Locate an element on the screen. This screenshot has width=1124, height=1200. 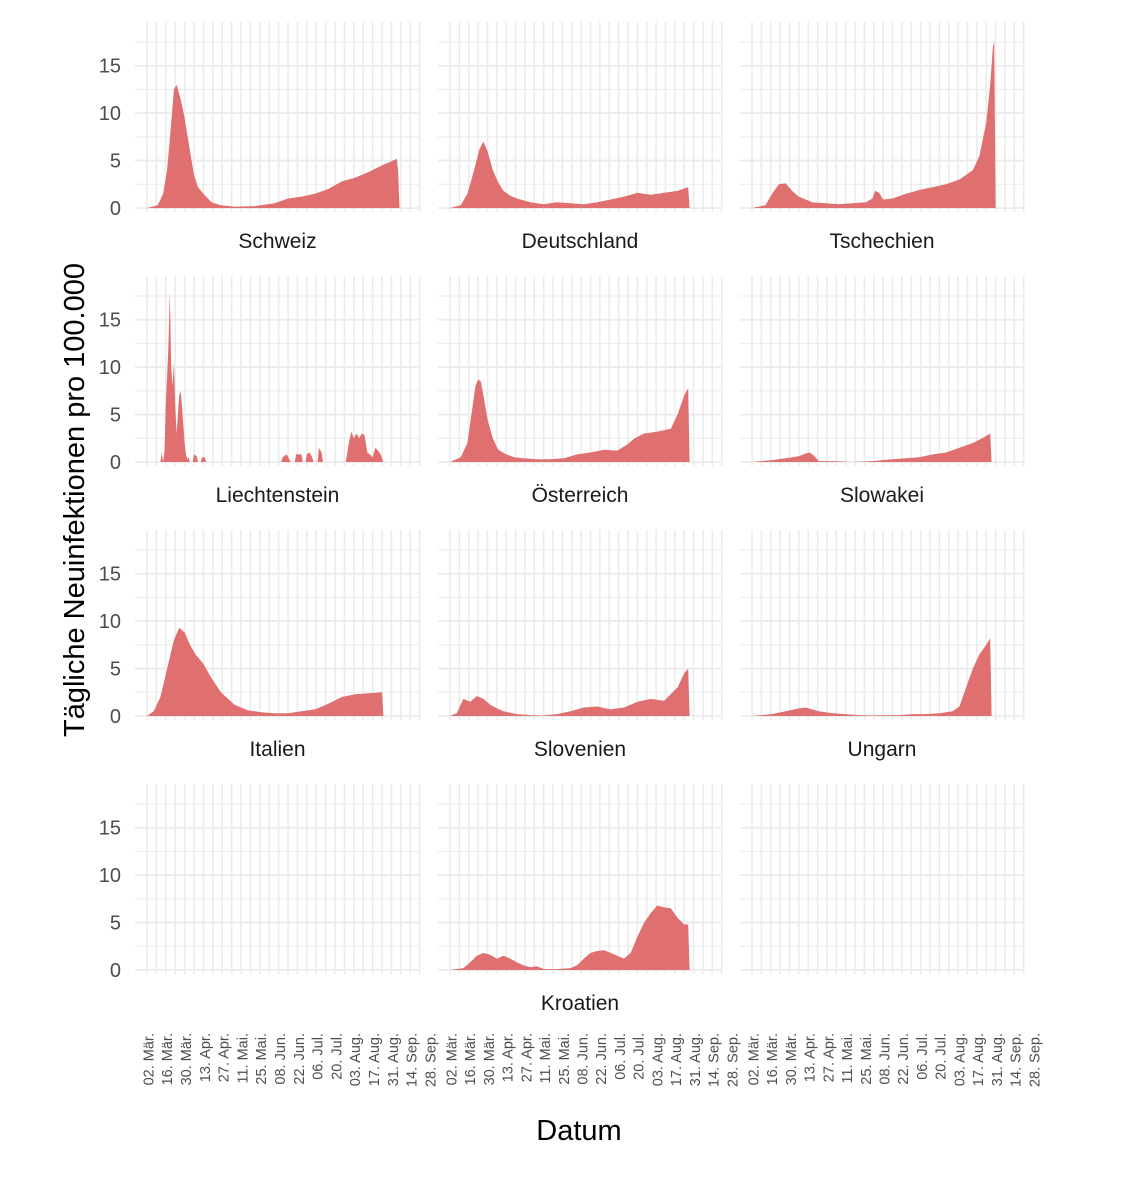
panel-ungarn: Ungarn is located at coordinates (882, 645).